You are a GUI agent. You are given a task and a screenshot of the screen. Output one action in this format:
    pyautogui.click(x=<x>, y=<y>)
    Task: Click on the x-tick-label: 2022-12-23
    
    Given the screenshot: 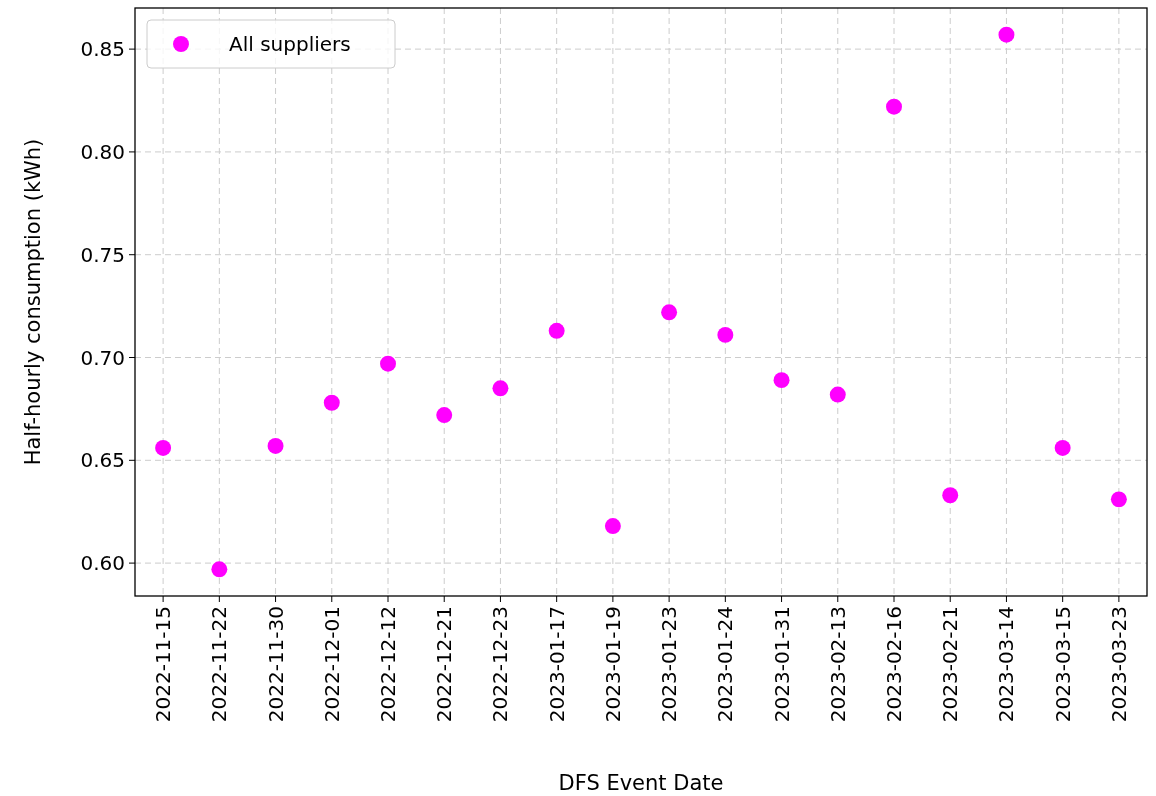 What is the action you would take?
    pyautogui.click(x=500, y=664)
    